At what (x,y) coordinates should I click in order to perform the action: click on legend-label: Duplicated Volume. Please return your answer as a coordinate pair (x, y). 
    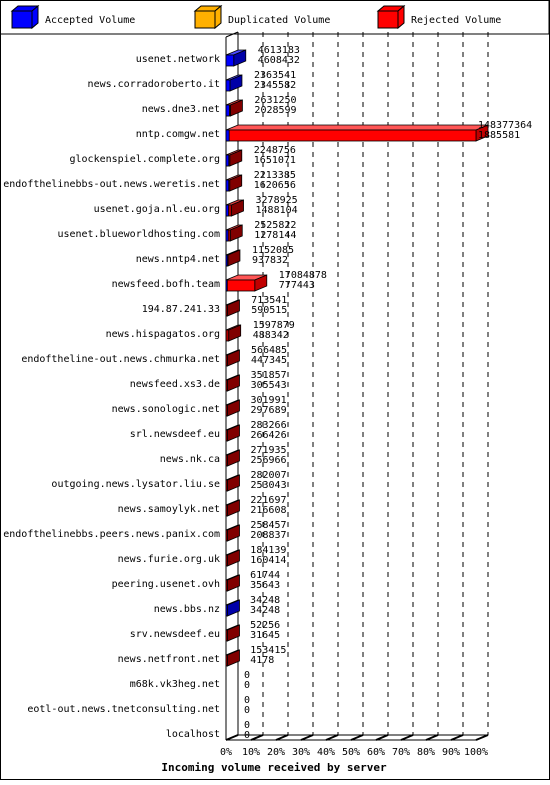
    Looking at the image, I should click on (279, 20).